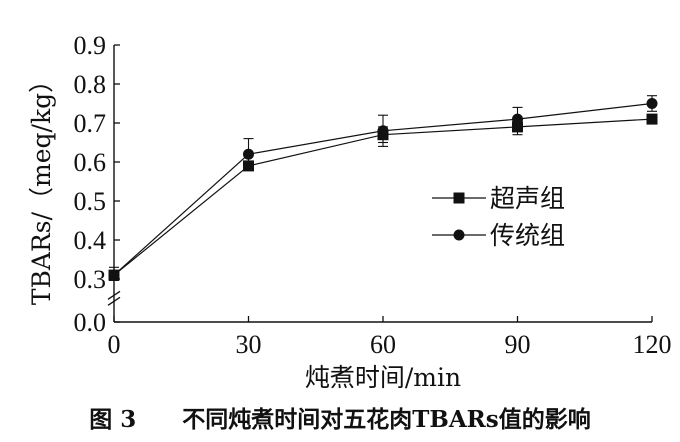  I want to click on y-tick-label: 0.3, so click(90, 279).